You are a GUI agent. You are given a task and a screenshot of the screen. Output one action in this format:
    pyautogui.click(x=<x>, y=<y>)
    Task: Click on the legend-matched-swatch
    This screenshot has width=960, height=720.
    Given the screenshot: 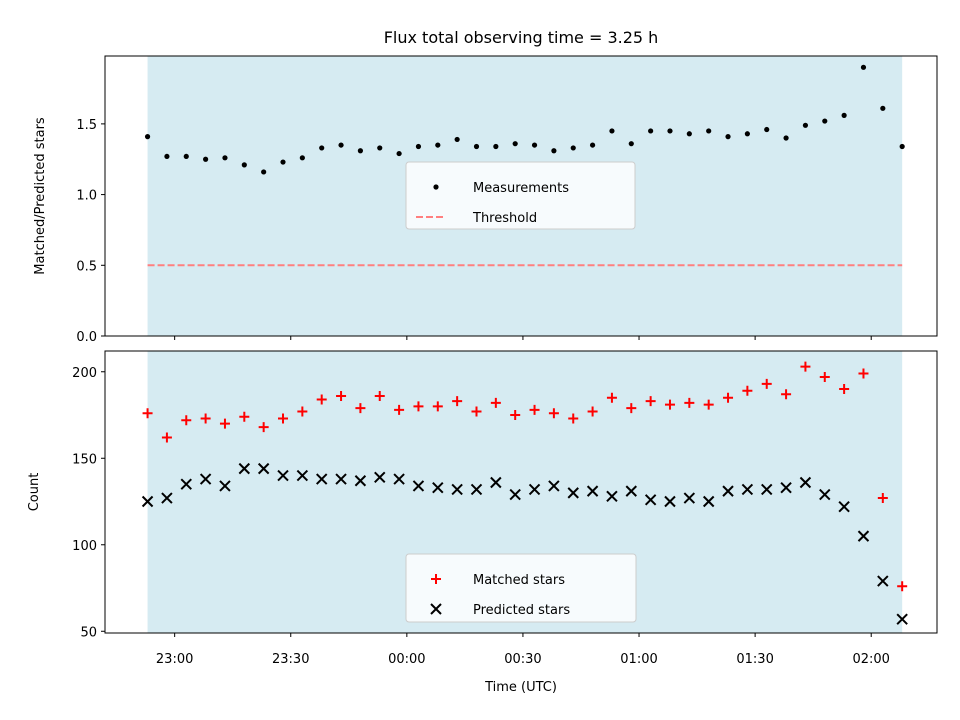 What is the action you would take?
    pyautogui.click(x=436, y=579)
    